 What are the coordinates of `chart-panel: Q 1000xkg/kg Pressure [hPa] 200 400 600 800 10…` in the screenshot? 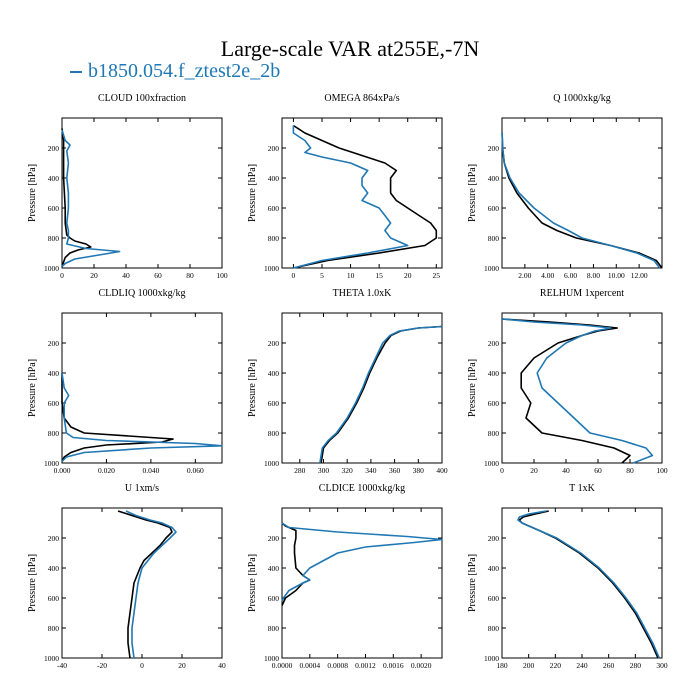 It's located at (565, 186).